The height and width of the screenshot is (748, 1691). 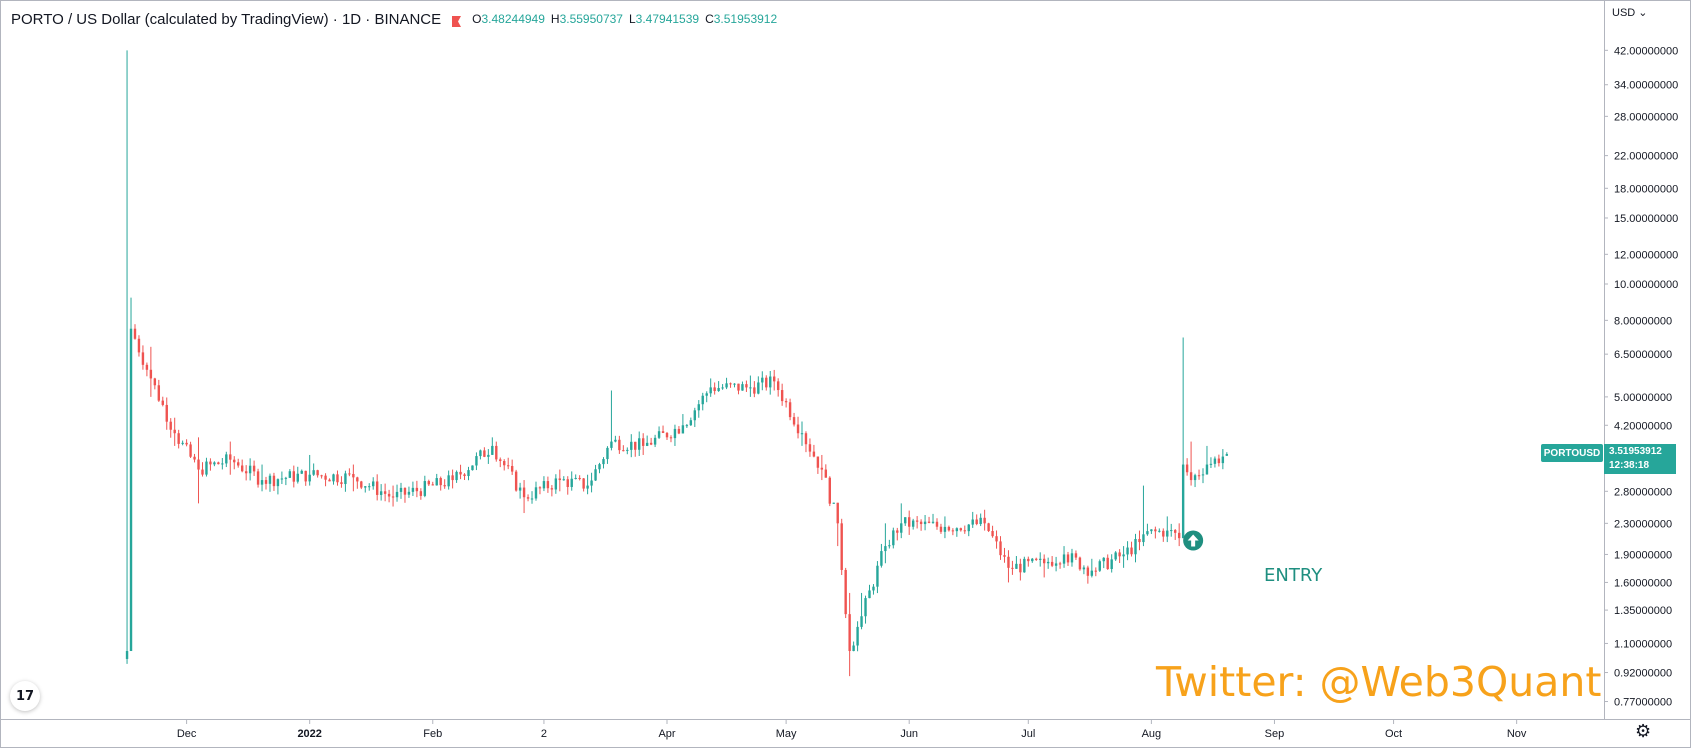 What do you see at coordinates (1293, 575) in the screenshot?
I see `entry-label: ENTRY` at bounding box center [1293, 575].